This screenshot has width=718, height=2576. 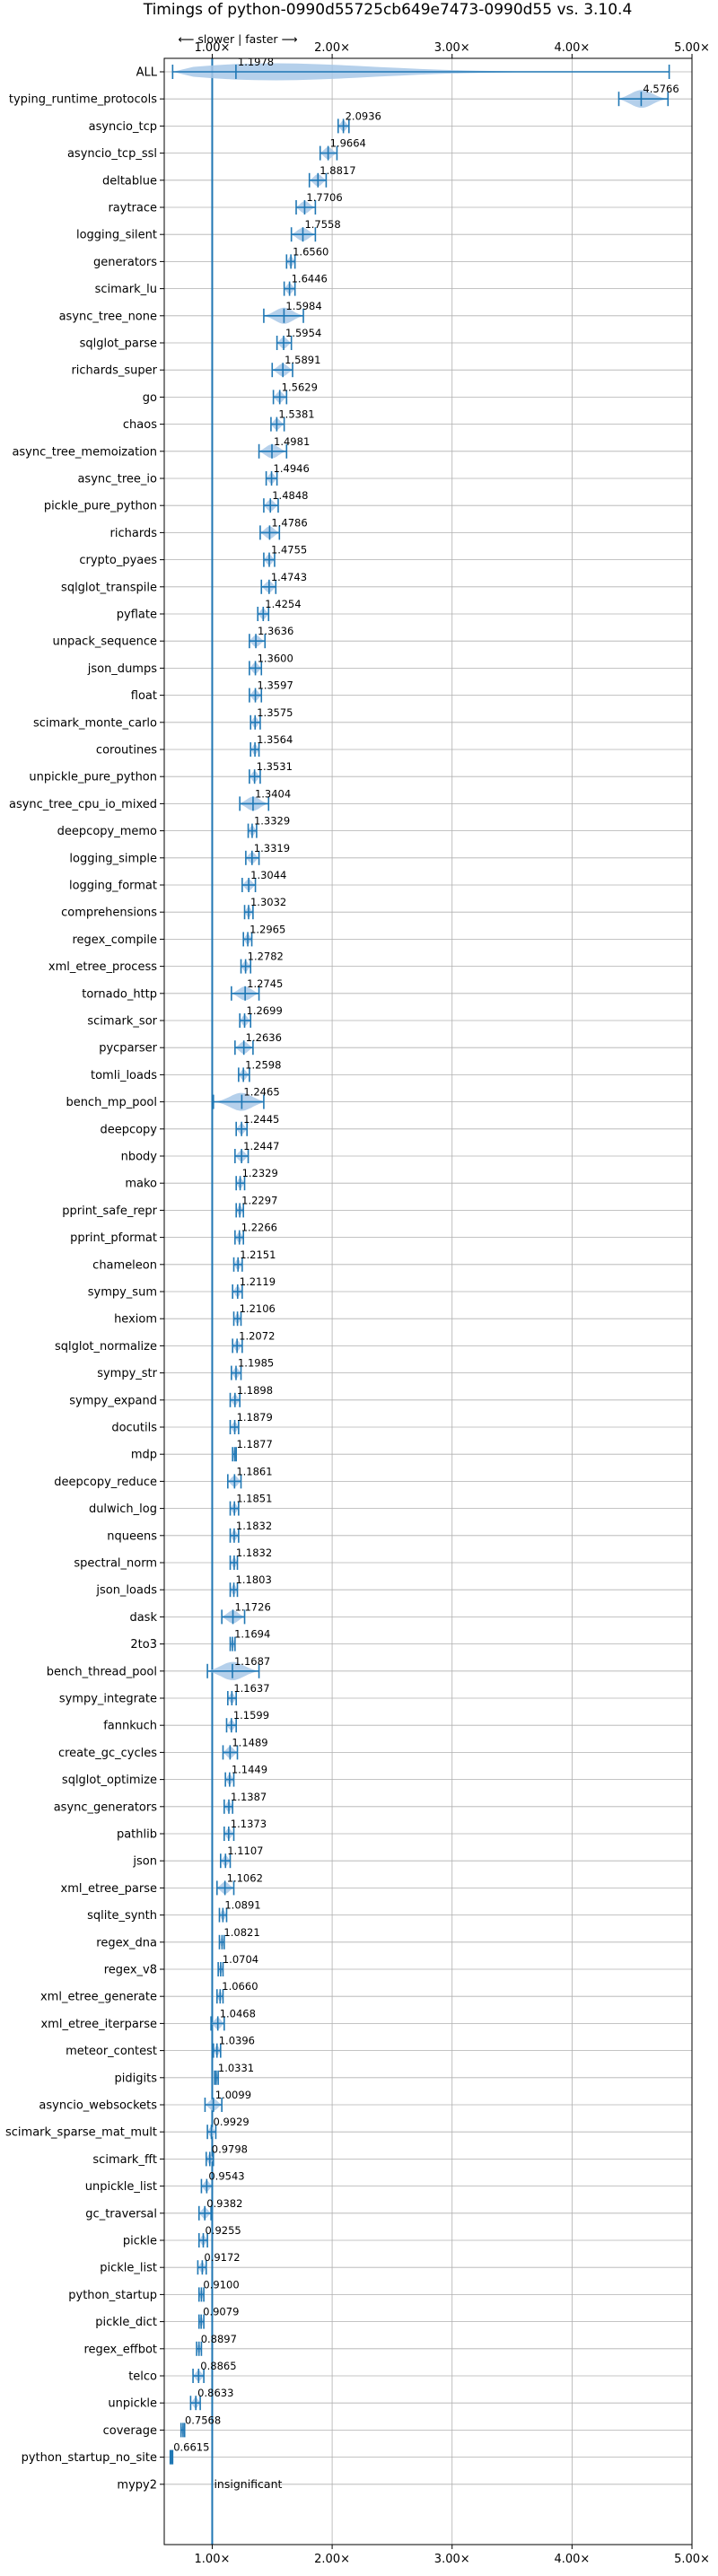 I want to click on benchmark-label: asyncio_websockets, so click(x=98, y=2106).